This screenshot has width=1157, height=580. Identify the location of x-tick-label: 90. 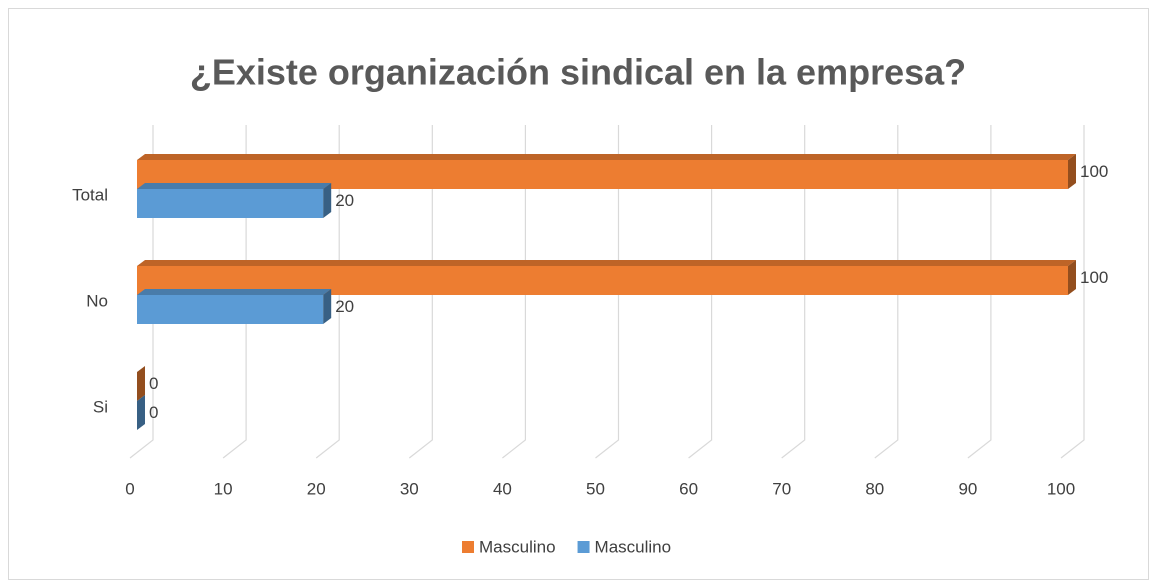
(967, 488).